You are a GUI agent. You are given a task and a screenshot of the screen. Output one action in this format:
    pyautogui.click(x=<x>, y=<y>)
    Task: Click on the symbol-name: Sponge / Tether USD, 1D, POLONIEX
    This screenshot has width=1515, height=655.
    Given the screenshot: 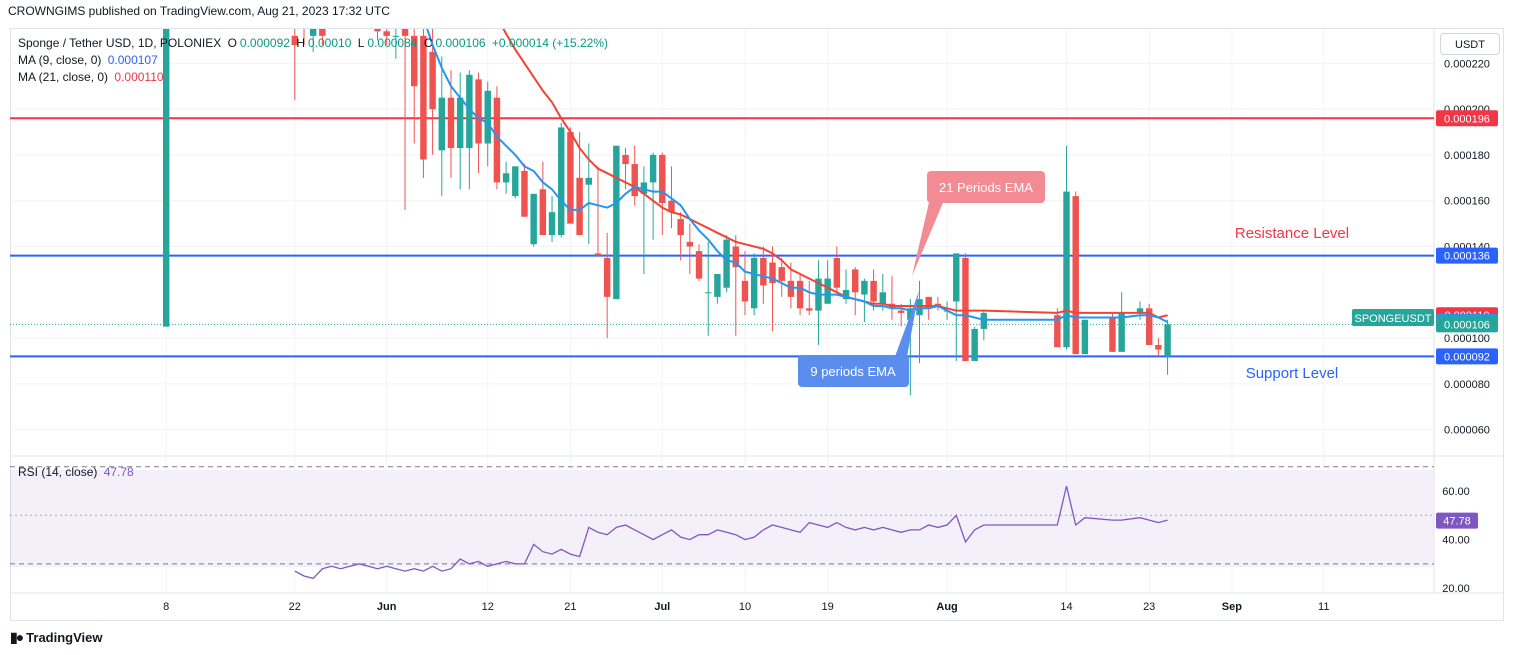 What is the action you would take?
    pyautogui.click(x=120, y=43)
    